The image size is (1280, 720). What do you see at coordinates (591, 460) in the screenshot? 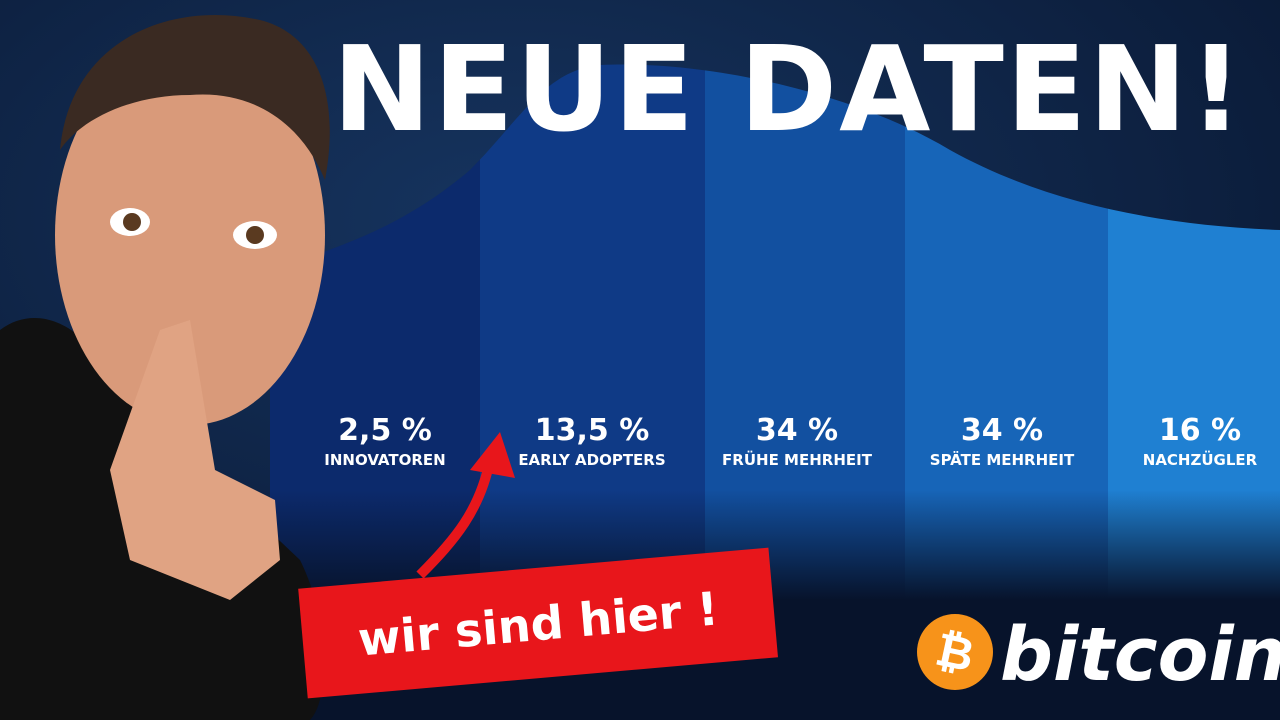
I see `segment-label: EARLY ADOPTERS` at bounding box center [591, 460].